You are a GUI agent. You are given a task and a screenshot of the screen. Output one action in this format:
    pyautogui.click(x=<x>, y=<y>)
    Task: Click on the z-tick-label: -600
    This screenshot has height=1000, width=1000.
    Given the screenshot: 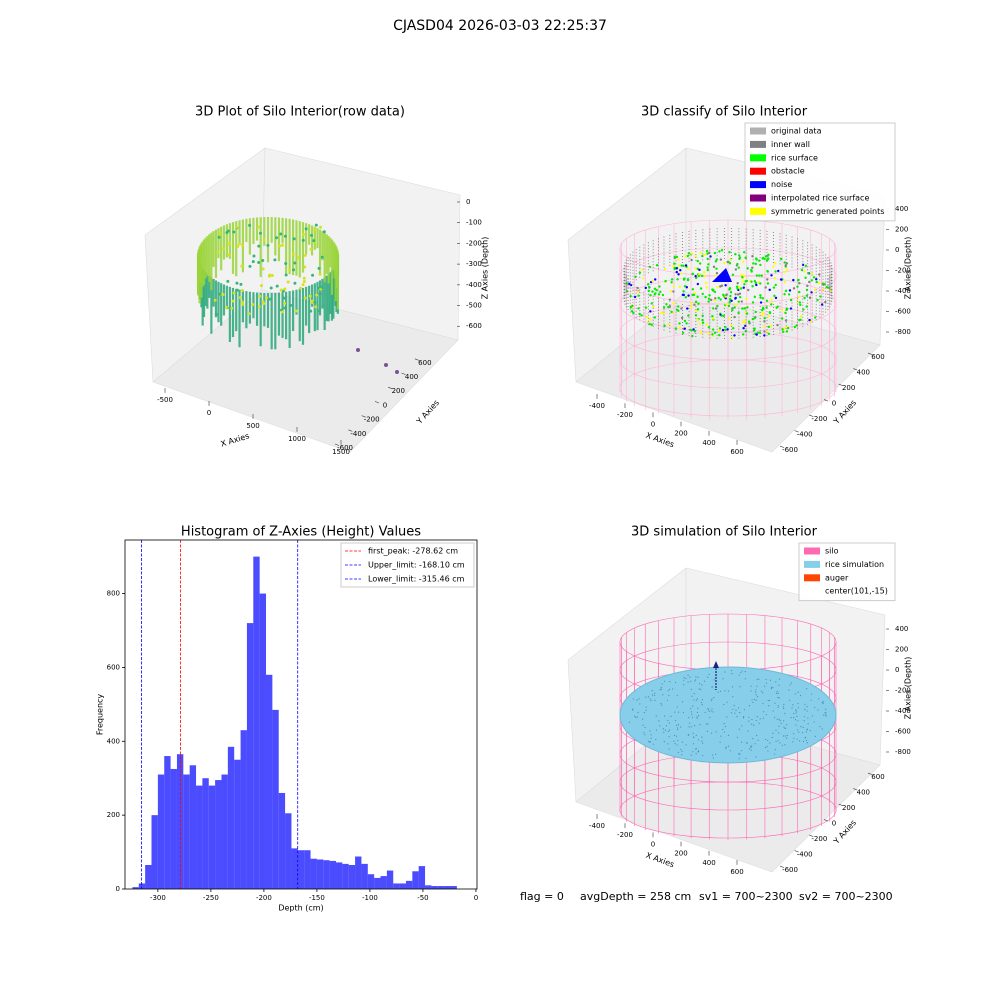 What is the action you would take?
    pyautogui.click(x=903, y=732)
    